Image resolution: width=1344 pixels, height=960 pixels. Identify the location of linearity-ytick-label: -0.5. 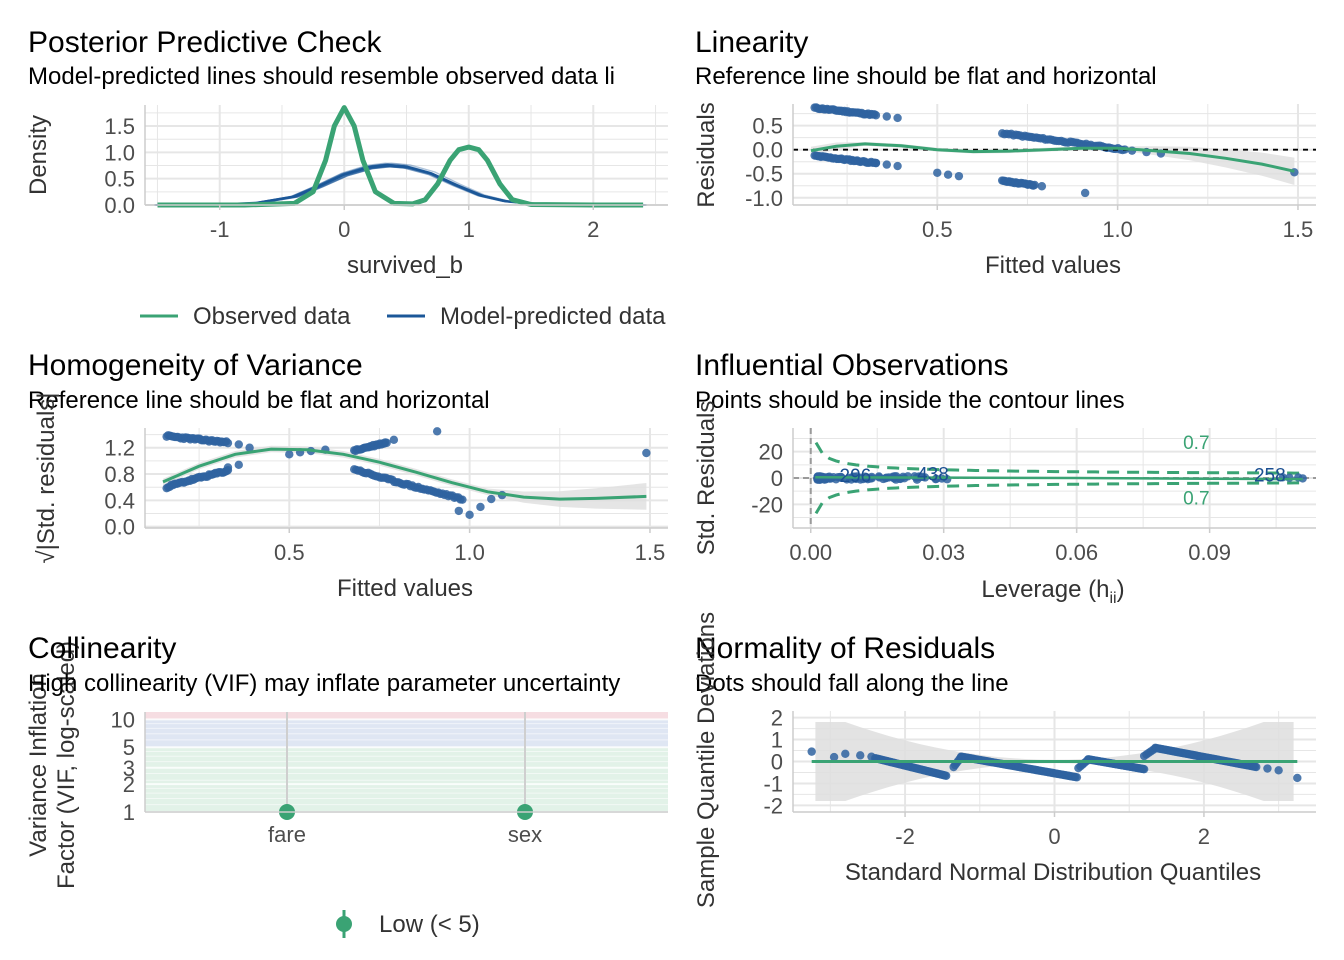
(764, 174).